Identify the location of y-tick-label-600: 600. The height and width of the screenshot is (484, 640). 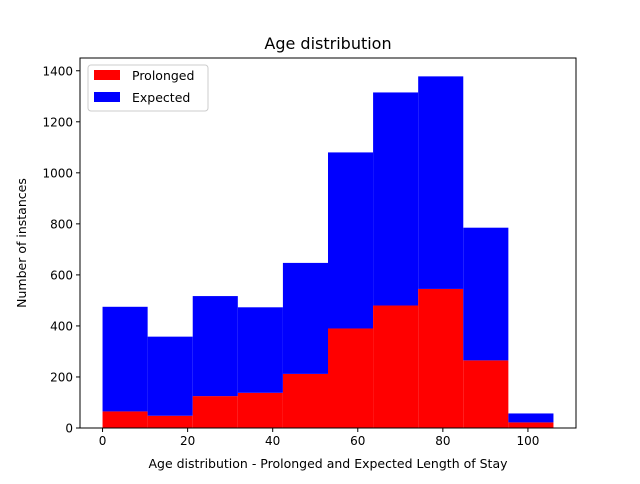
(61, 275).